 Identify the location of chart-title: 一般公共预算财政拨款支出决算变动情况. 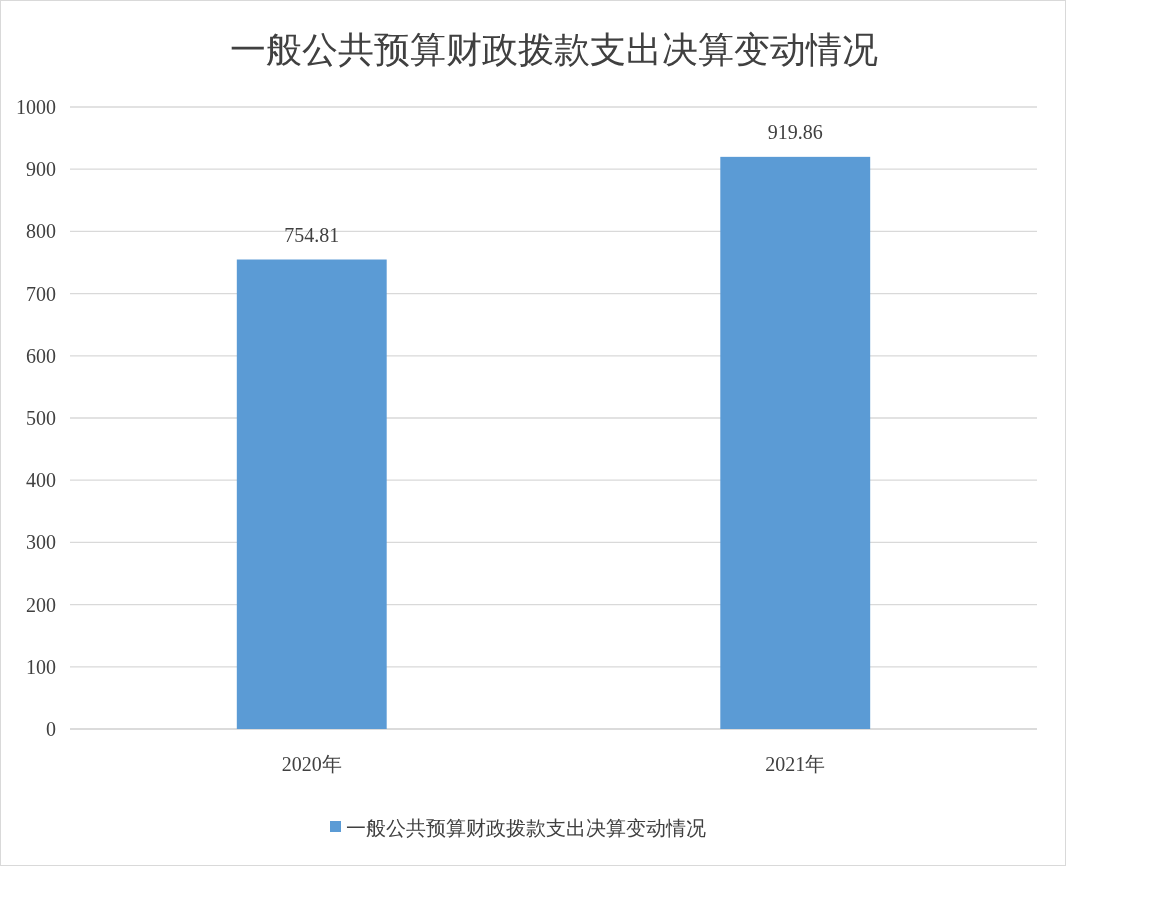
(553, 50).